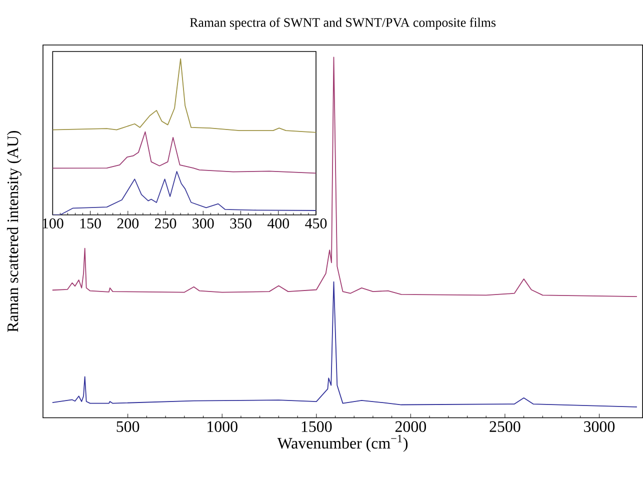 The height and width of the screenshot is (477, 643). What do you see at coordinates (128, 223) in the screenshot?
I see `x-tick-label: 200` at bounding box center [128, 223].